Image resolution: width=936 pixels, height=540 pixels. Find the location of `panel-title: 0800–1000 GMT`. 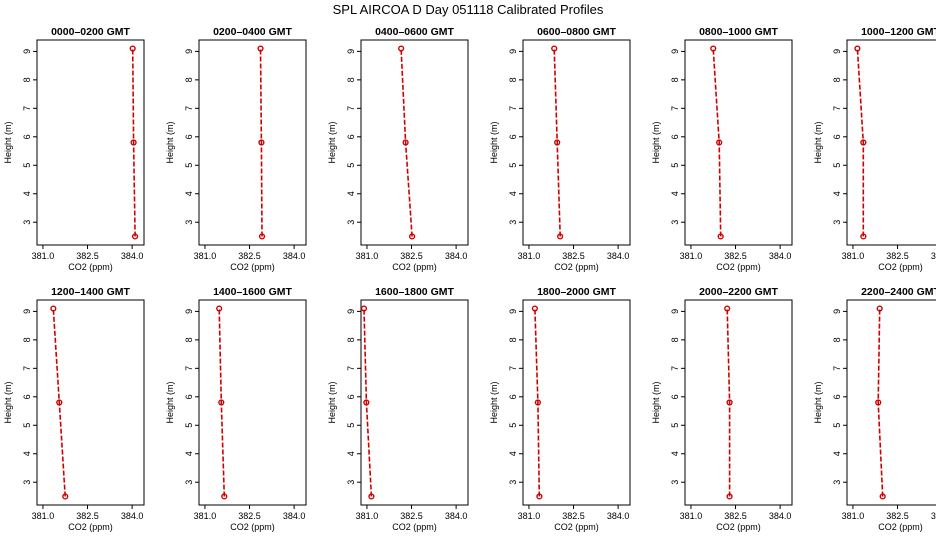

panel-title: 0800–1000 GMT is located at coordinates (738, 32).